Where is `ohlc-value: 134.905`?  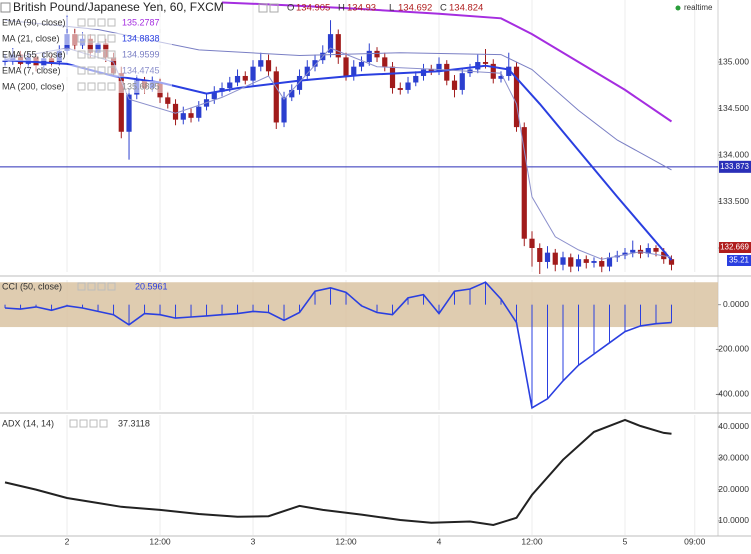 ohlc-value: 134.905 is located at coordinates (313, 8).